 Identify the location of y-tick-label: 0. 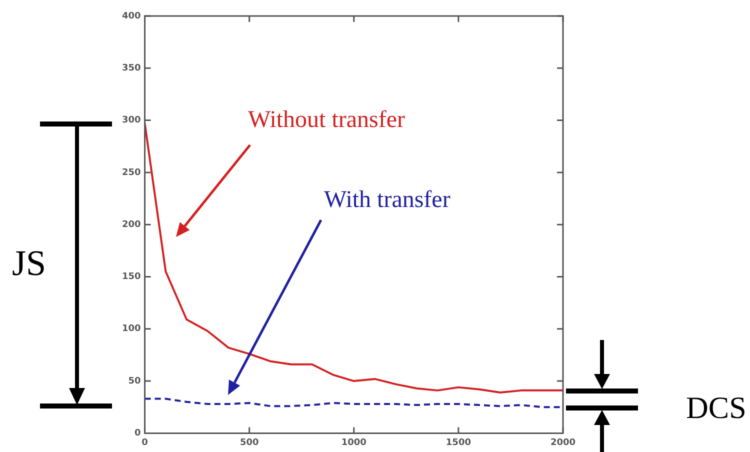
(137, 433).